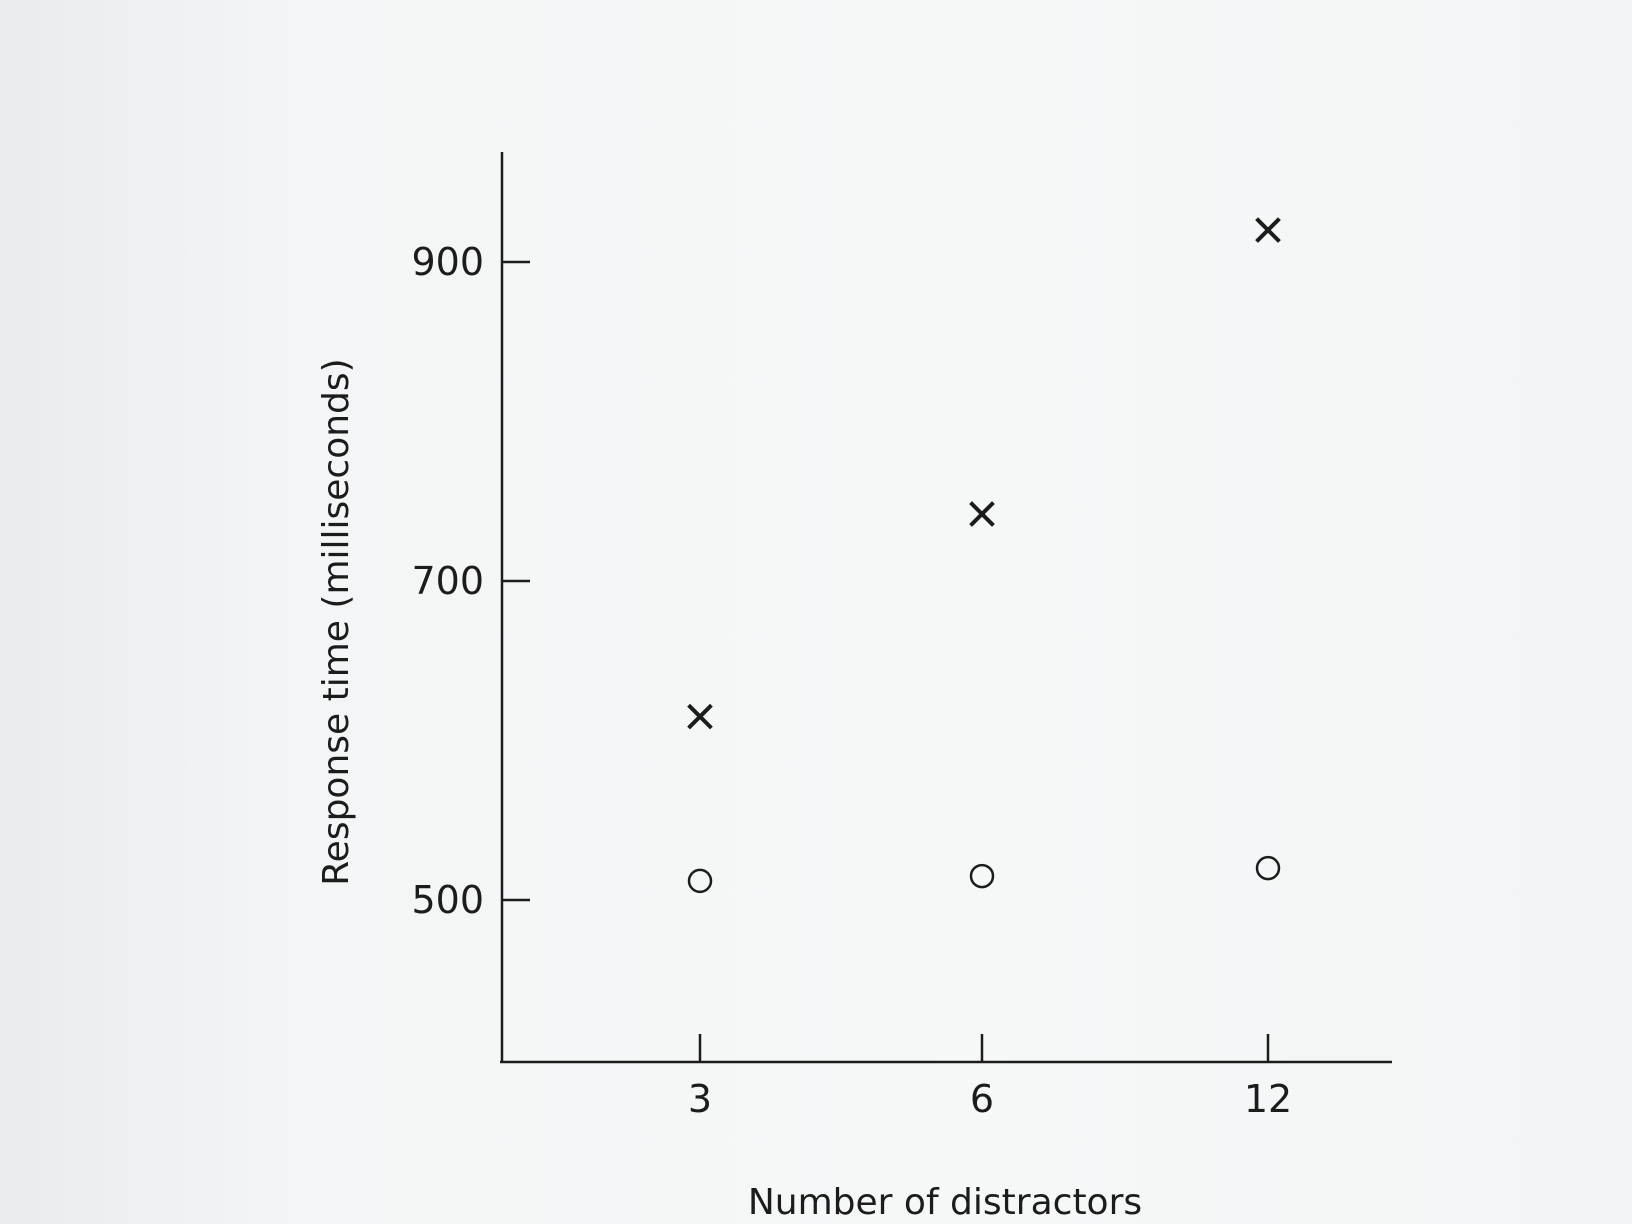  Describe the element at coordinates (447, 900) in the screenshot. I see `y-tick-label: 500` at that location.